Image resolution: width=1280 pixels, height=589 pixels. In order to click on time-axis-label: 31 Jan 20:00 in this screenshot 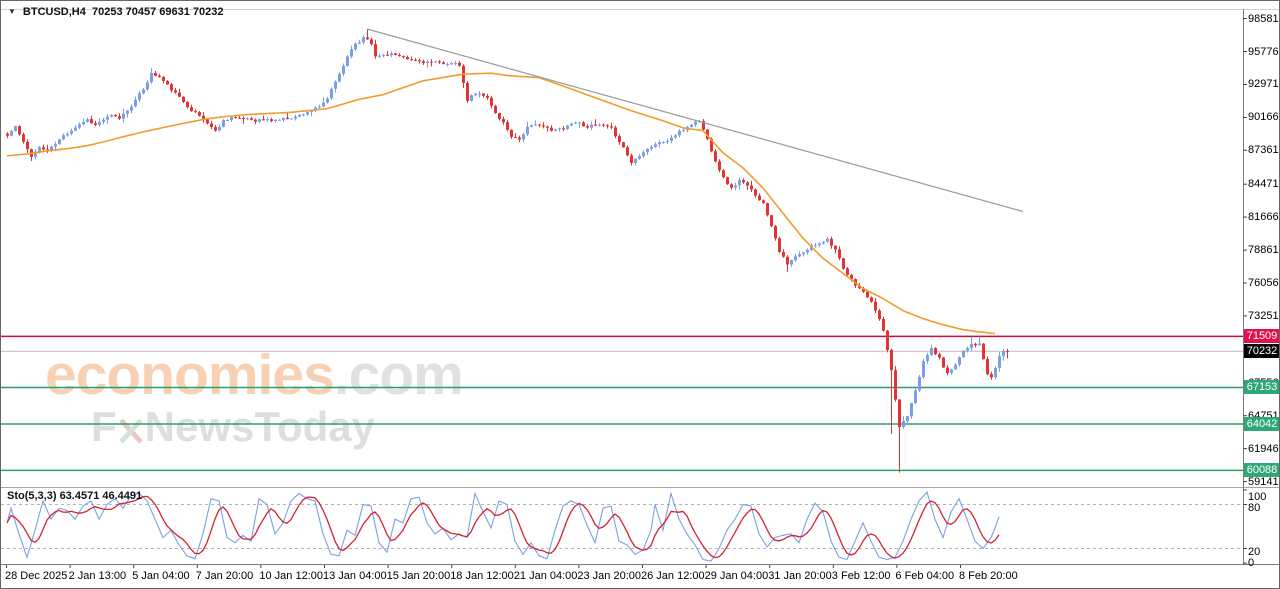, I will do `click(800, 576)`.